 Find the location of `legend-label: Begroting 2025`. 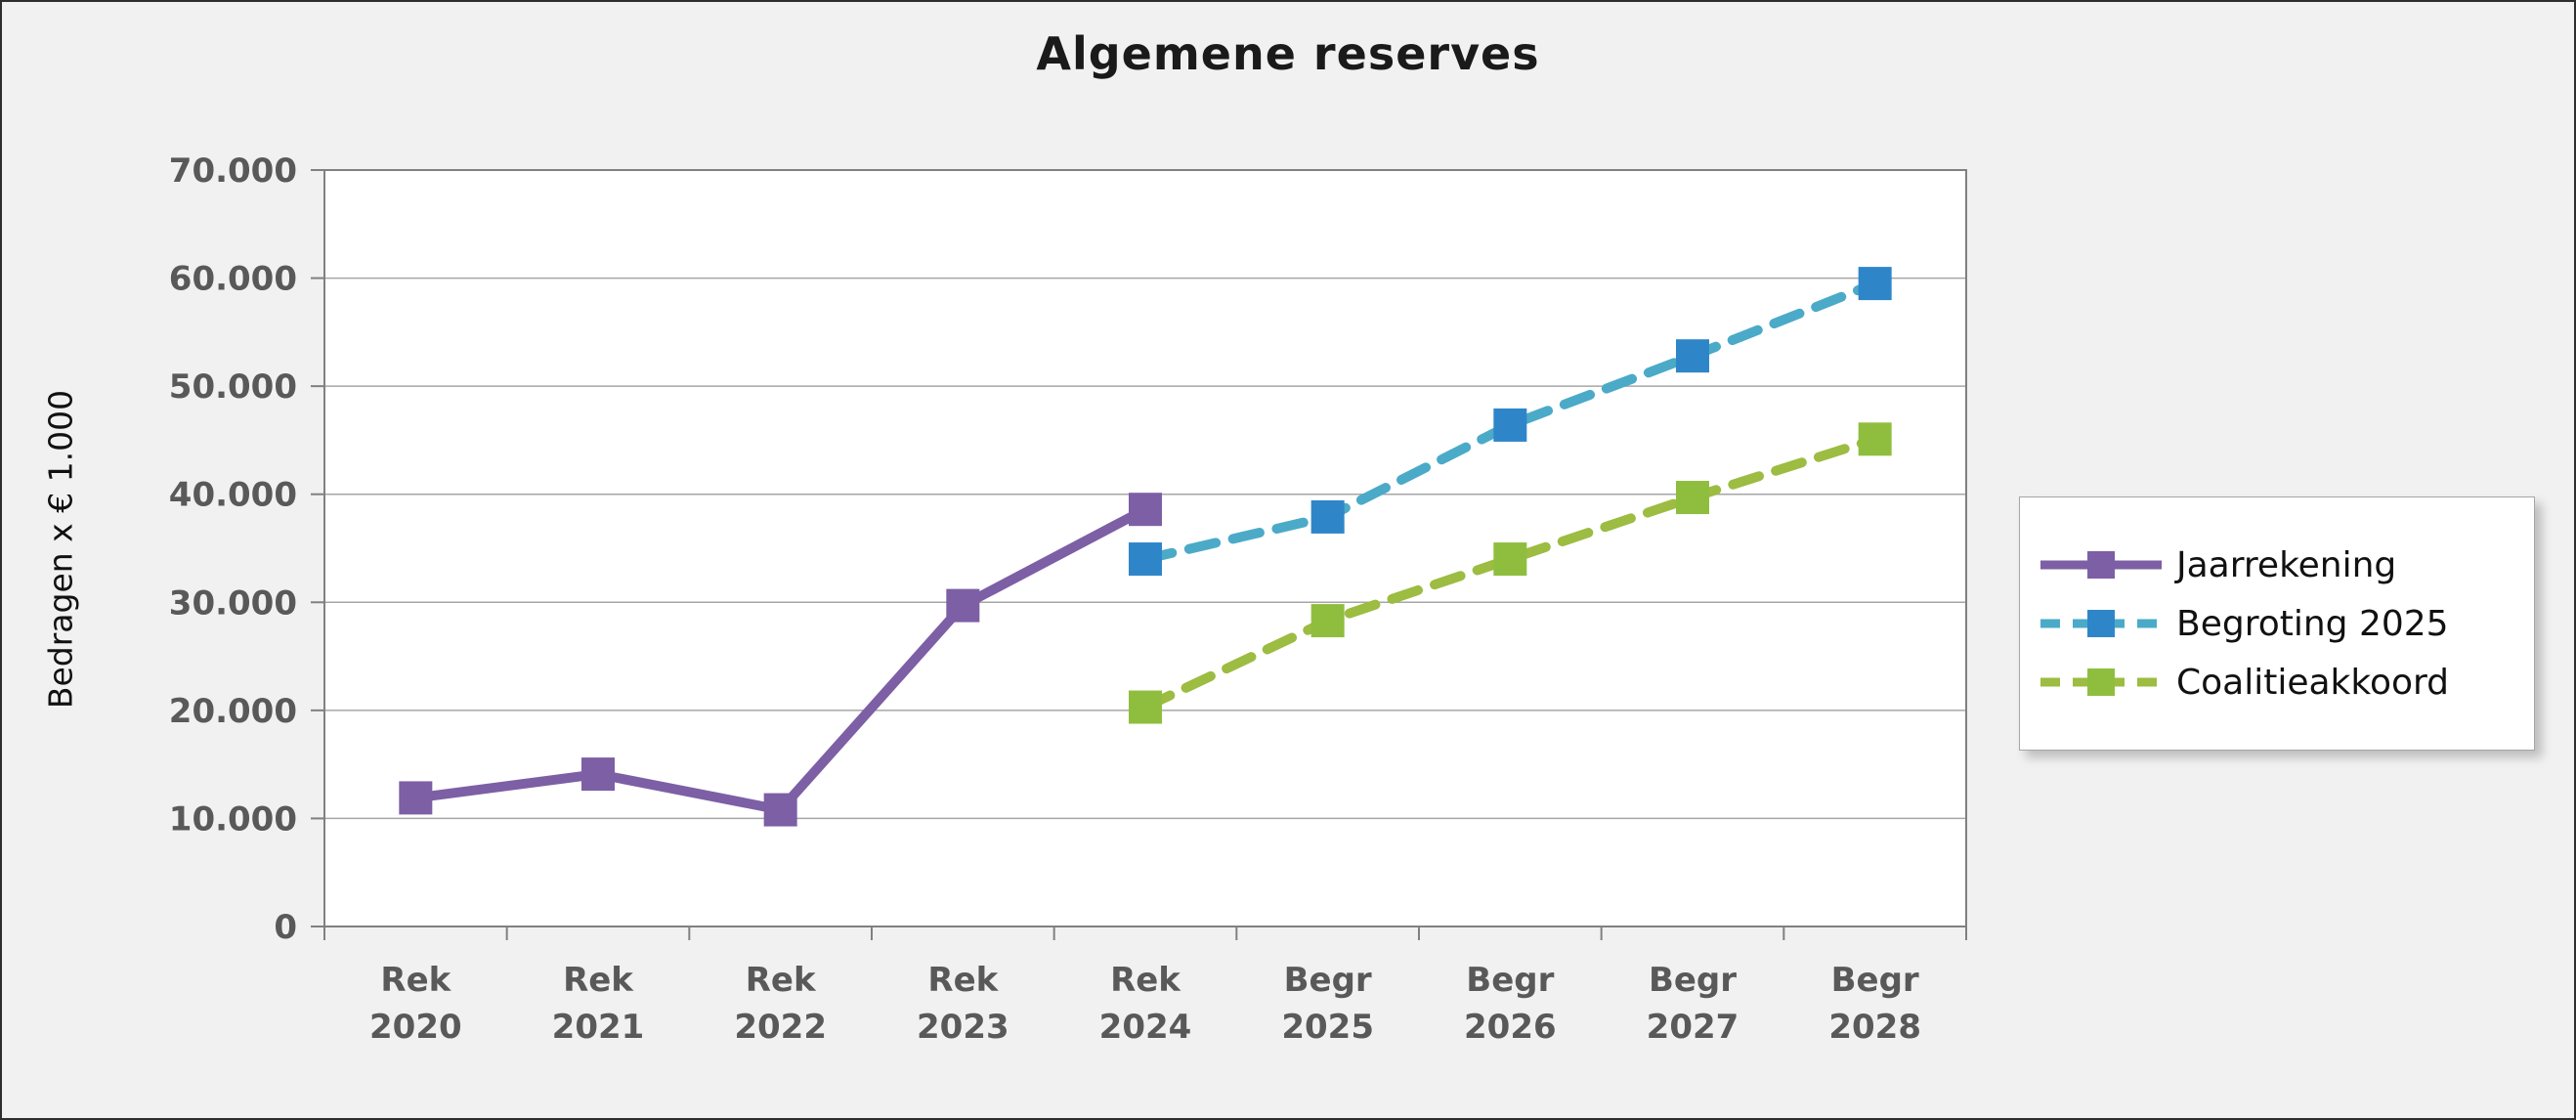

legend-label: Begroting 2025 is located at coordinates (2312, 623).